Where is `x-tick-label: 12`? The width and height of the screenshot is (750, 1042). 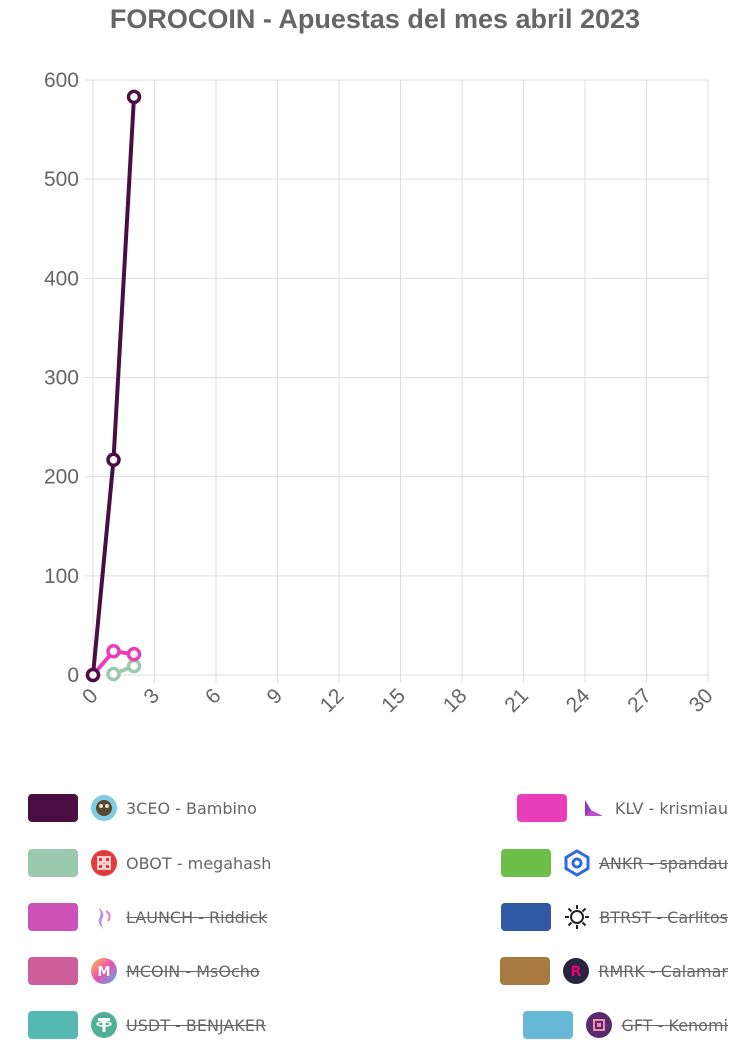
x-tick-label: 12 is located at coordinates (332, 700).